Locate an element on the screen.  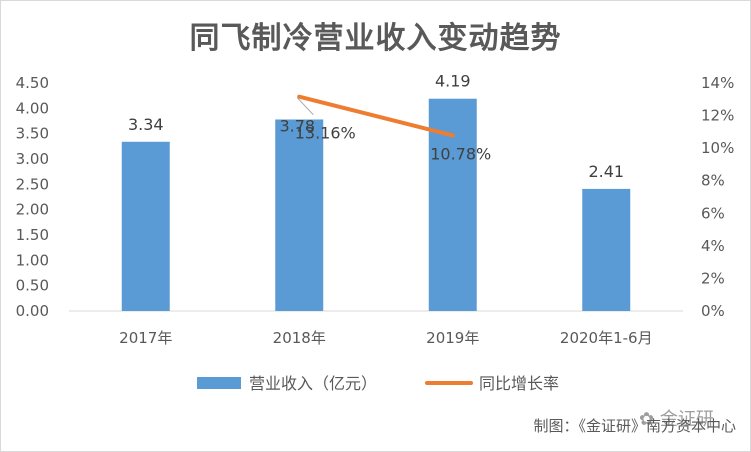
y-left-tick-label: 3.50 is located at coordinates (32, 134).